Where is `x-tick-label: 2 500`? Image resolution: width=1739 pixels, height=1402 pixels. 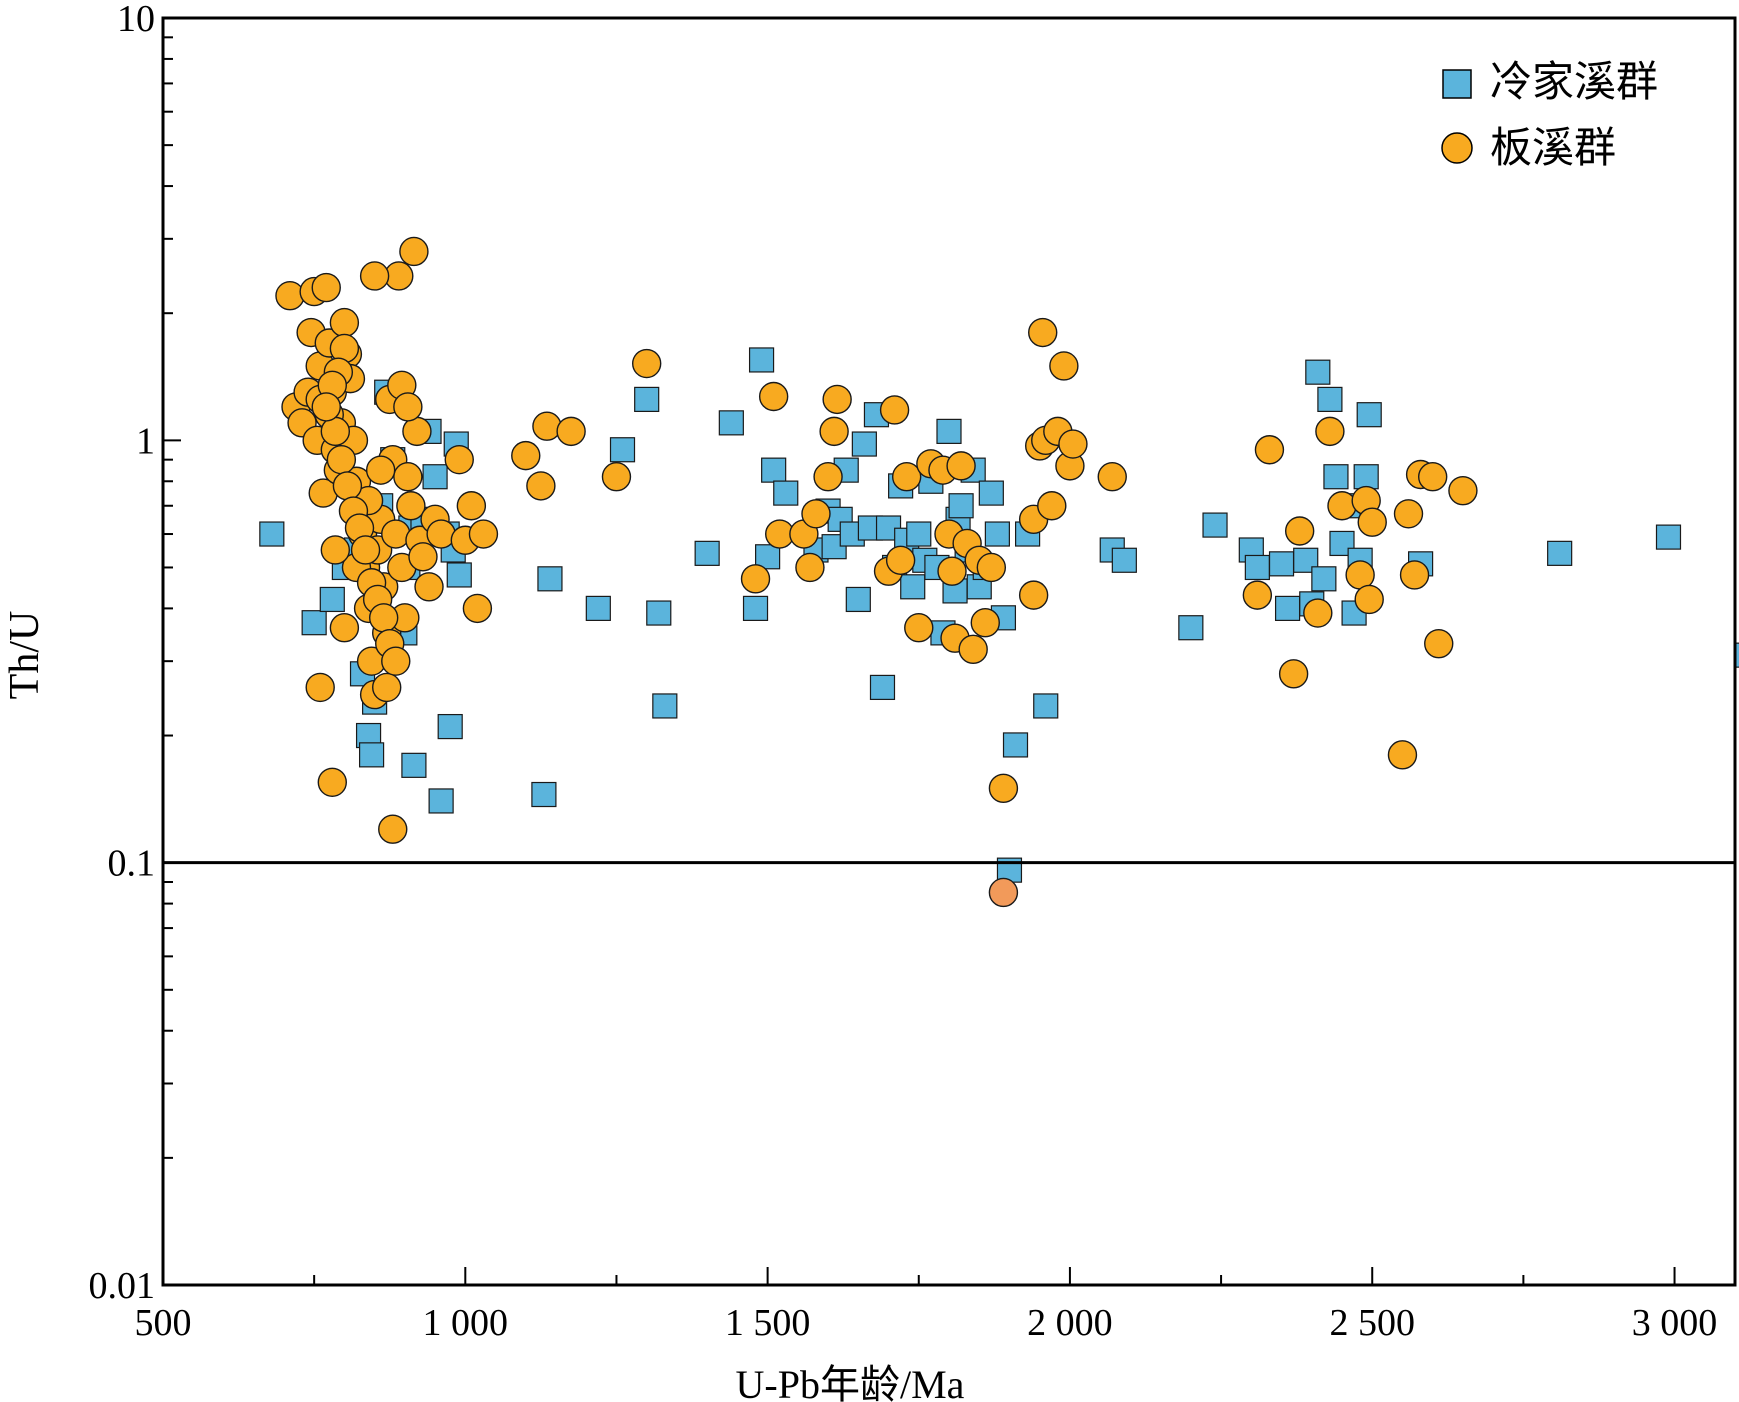 x-tick-label: 2 500 is located at coordinates (1372, 1323).